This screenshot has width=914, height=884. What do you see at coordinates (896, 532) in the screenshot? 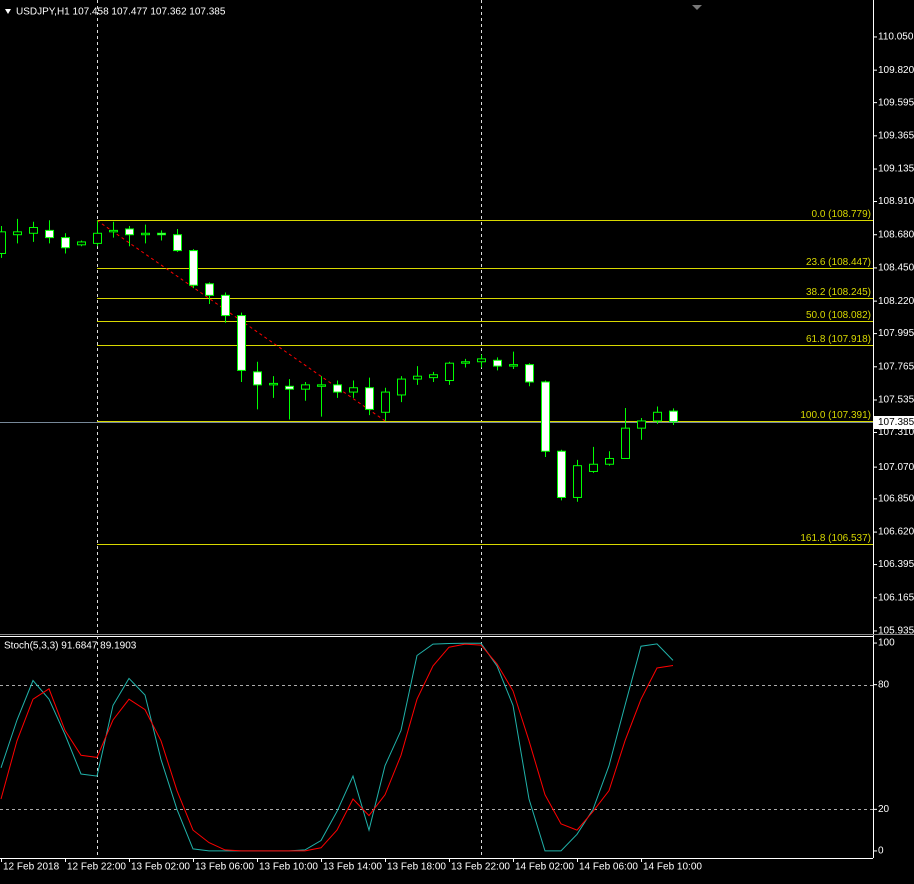
I see `y-tick-label: 106.620` at bounding box center [896, 532].